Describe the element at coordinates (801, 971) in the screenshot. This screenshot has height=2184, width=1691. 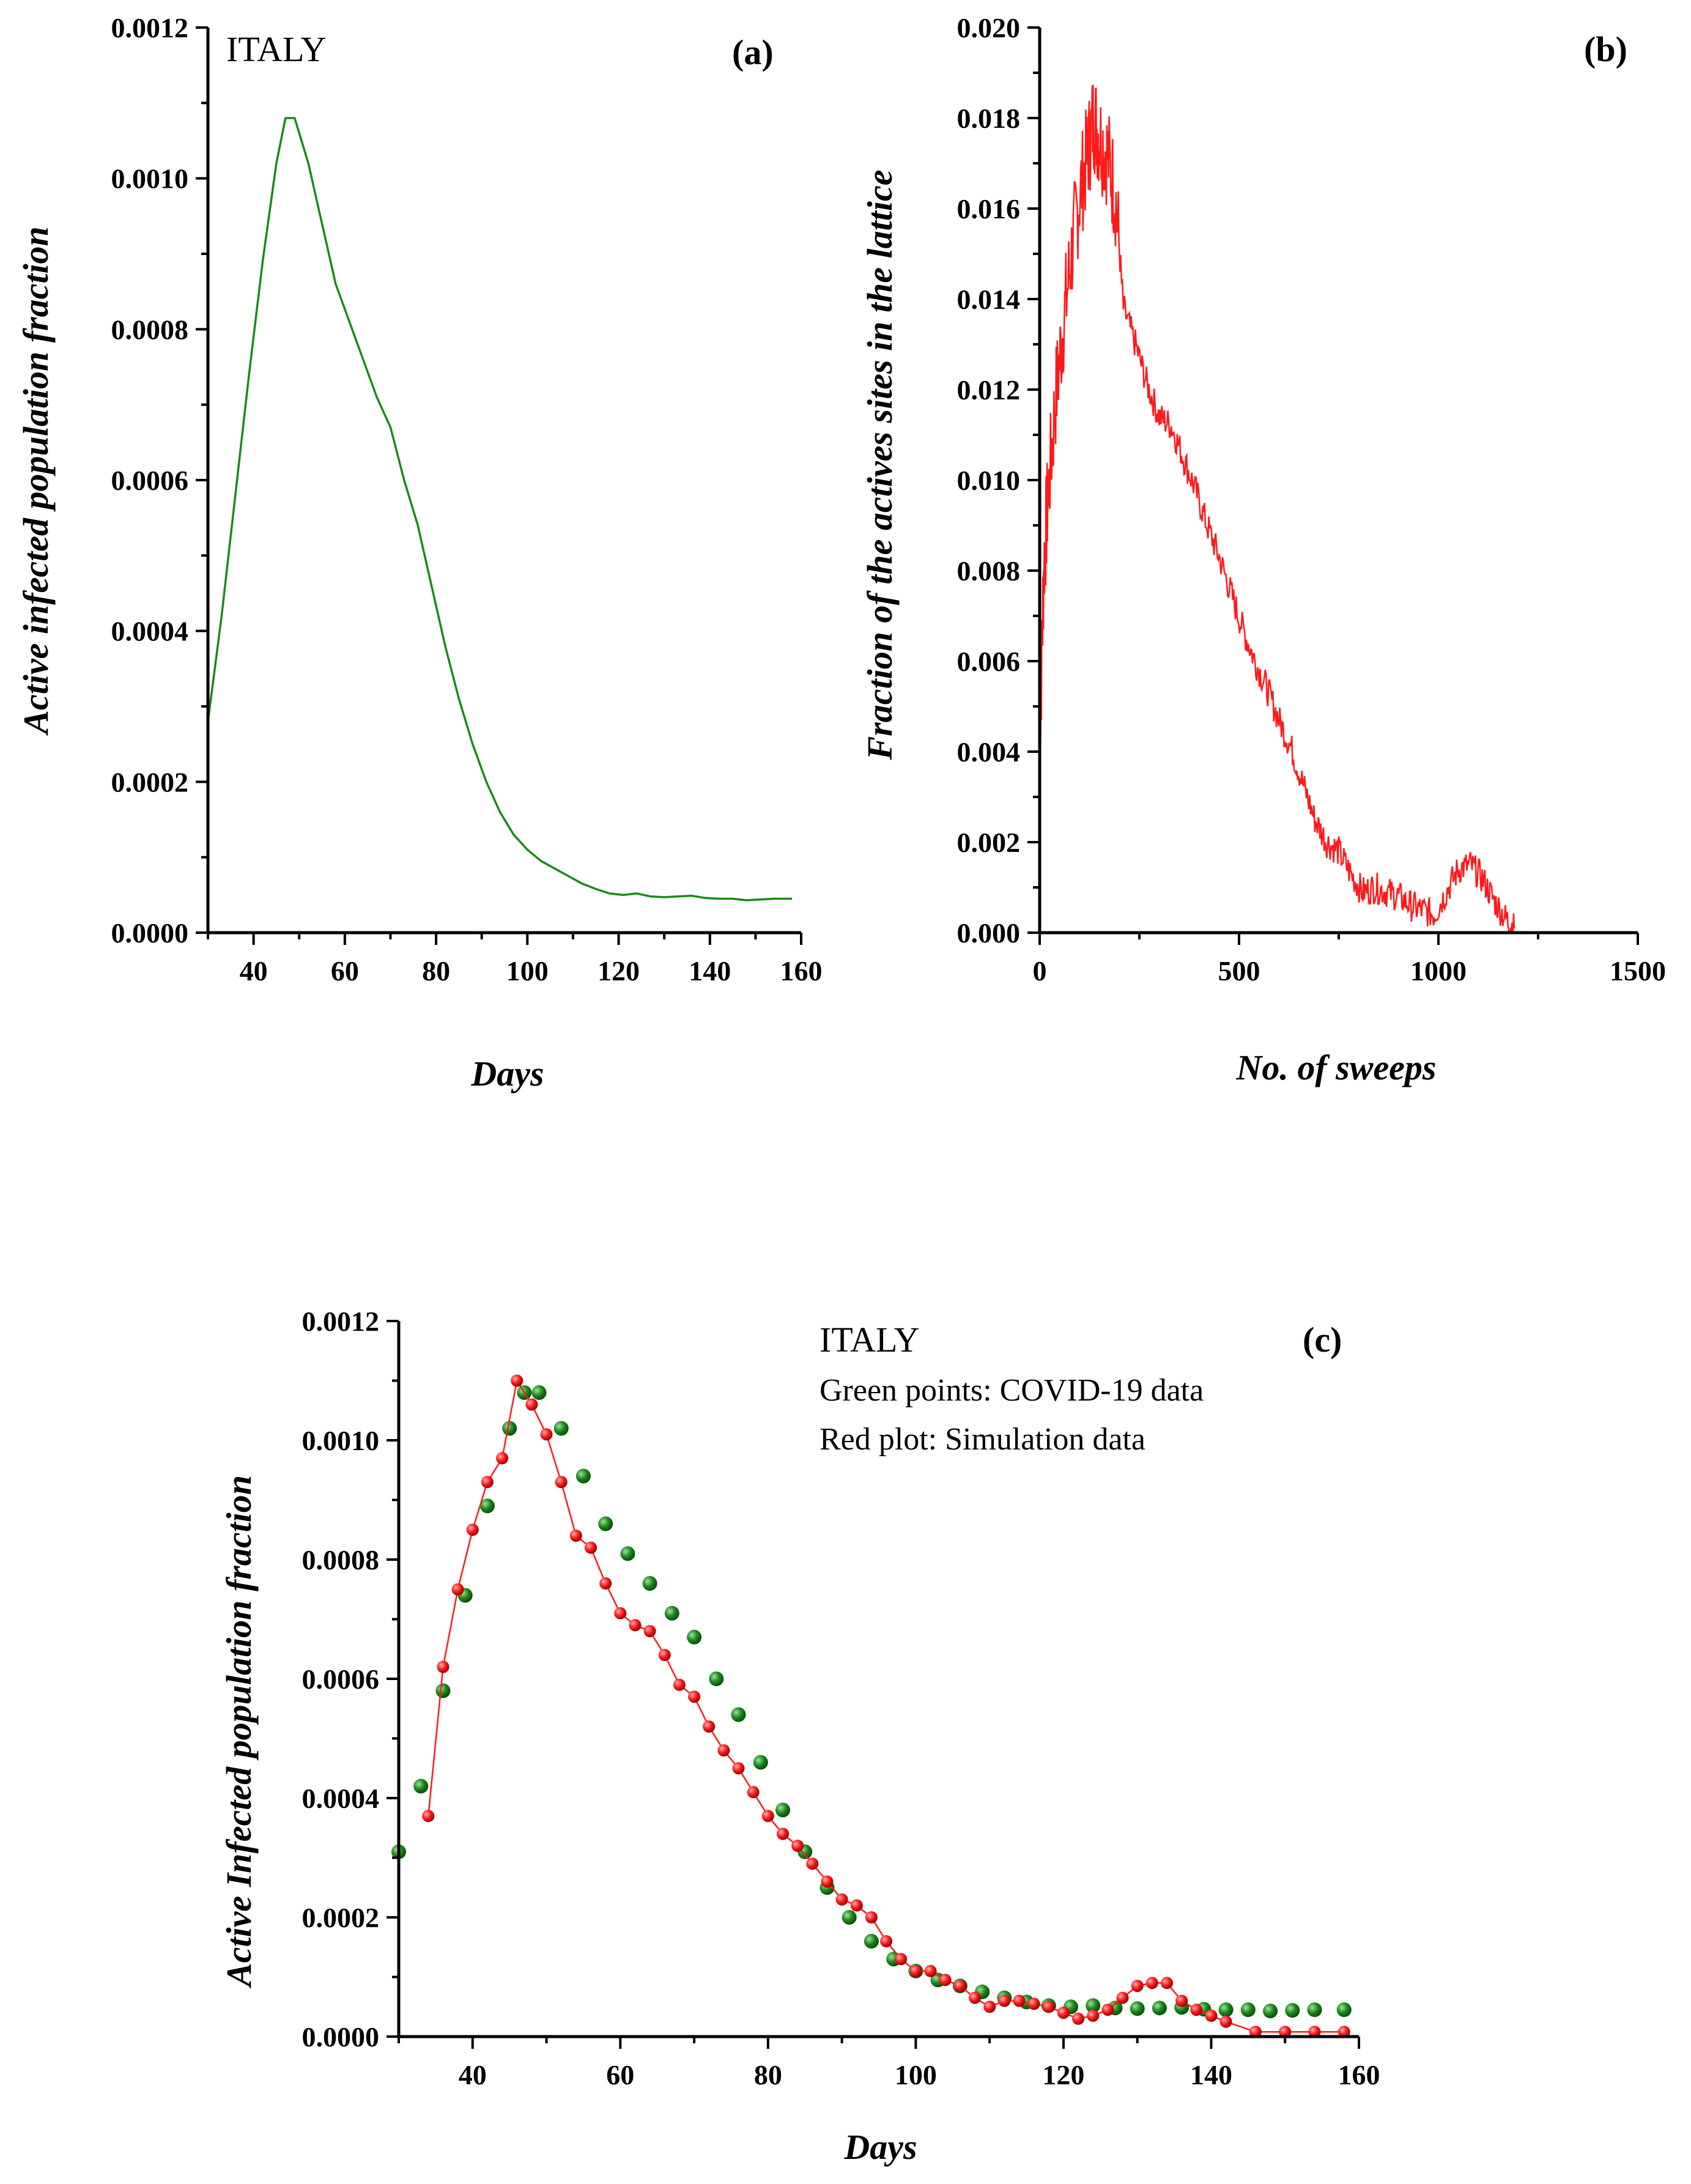
I see `x-tick-label: 160` at that location.